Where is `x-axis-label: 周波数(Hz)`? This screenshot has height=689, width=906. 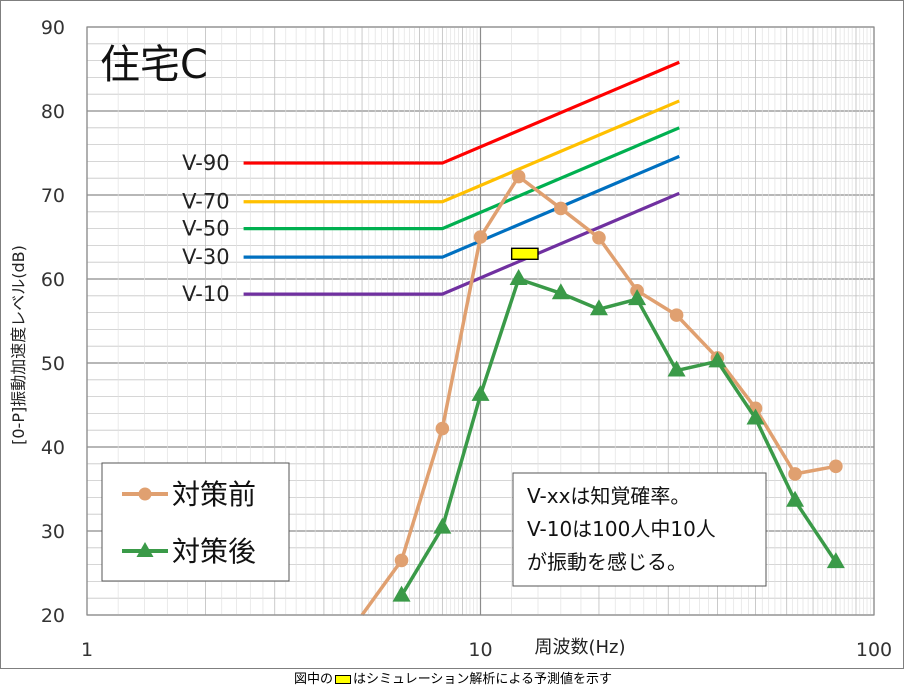
x-axis-label: 周波数(Hz) is located at coordinates (579, 647).